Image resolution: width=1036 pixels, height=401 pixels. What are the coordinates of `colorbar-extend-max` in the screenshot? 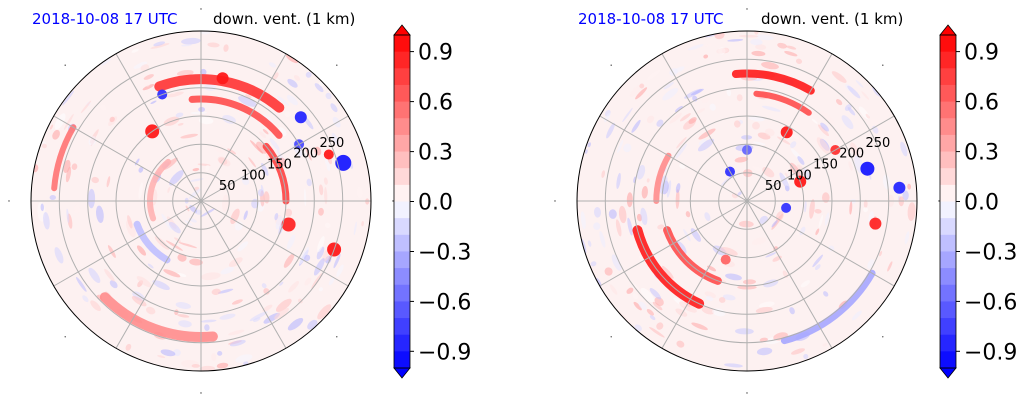 It's located at (402, 30).